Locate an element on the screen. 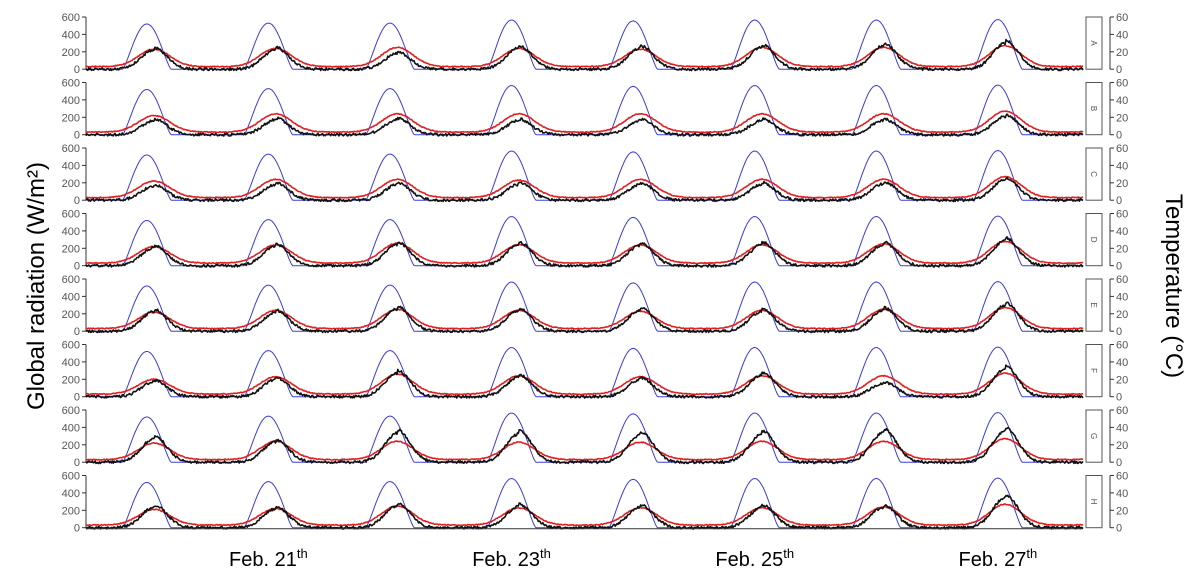  global-radiation-line-F is located at coordinates (584, 372).